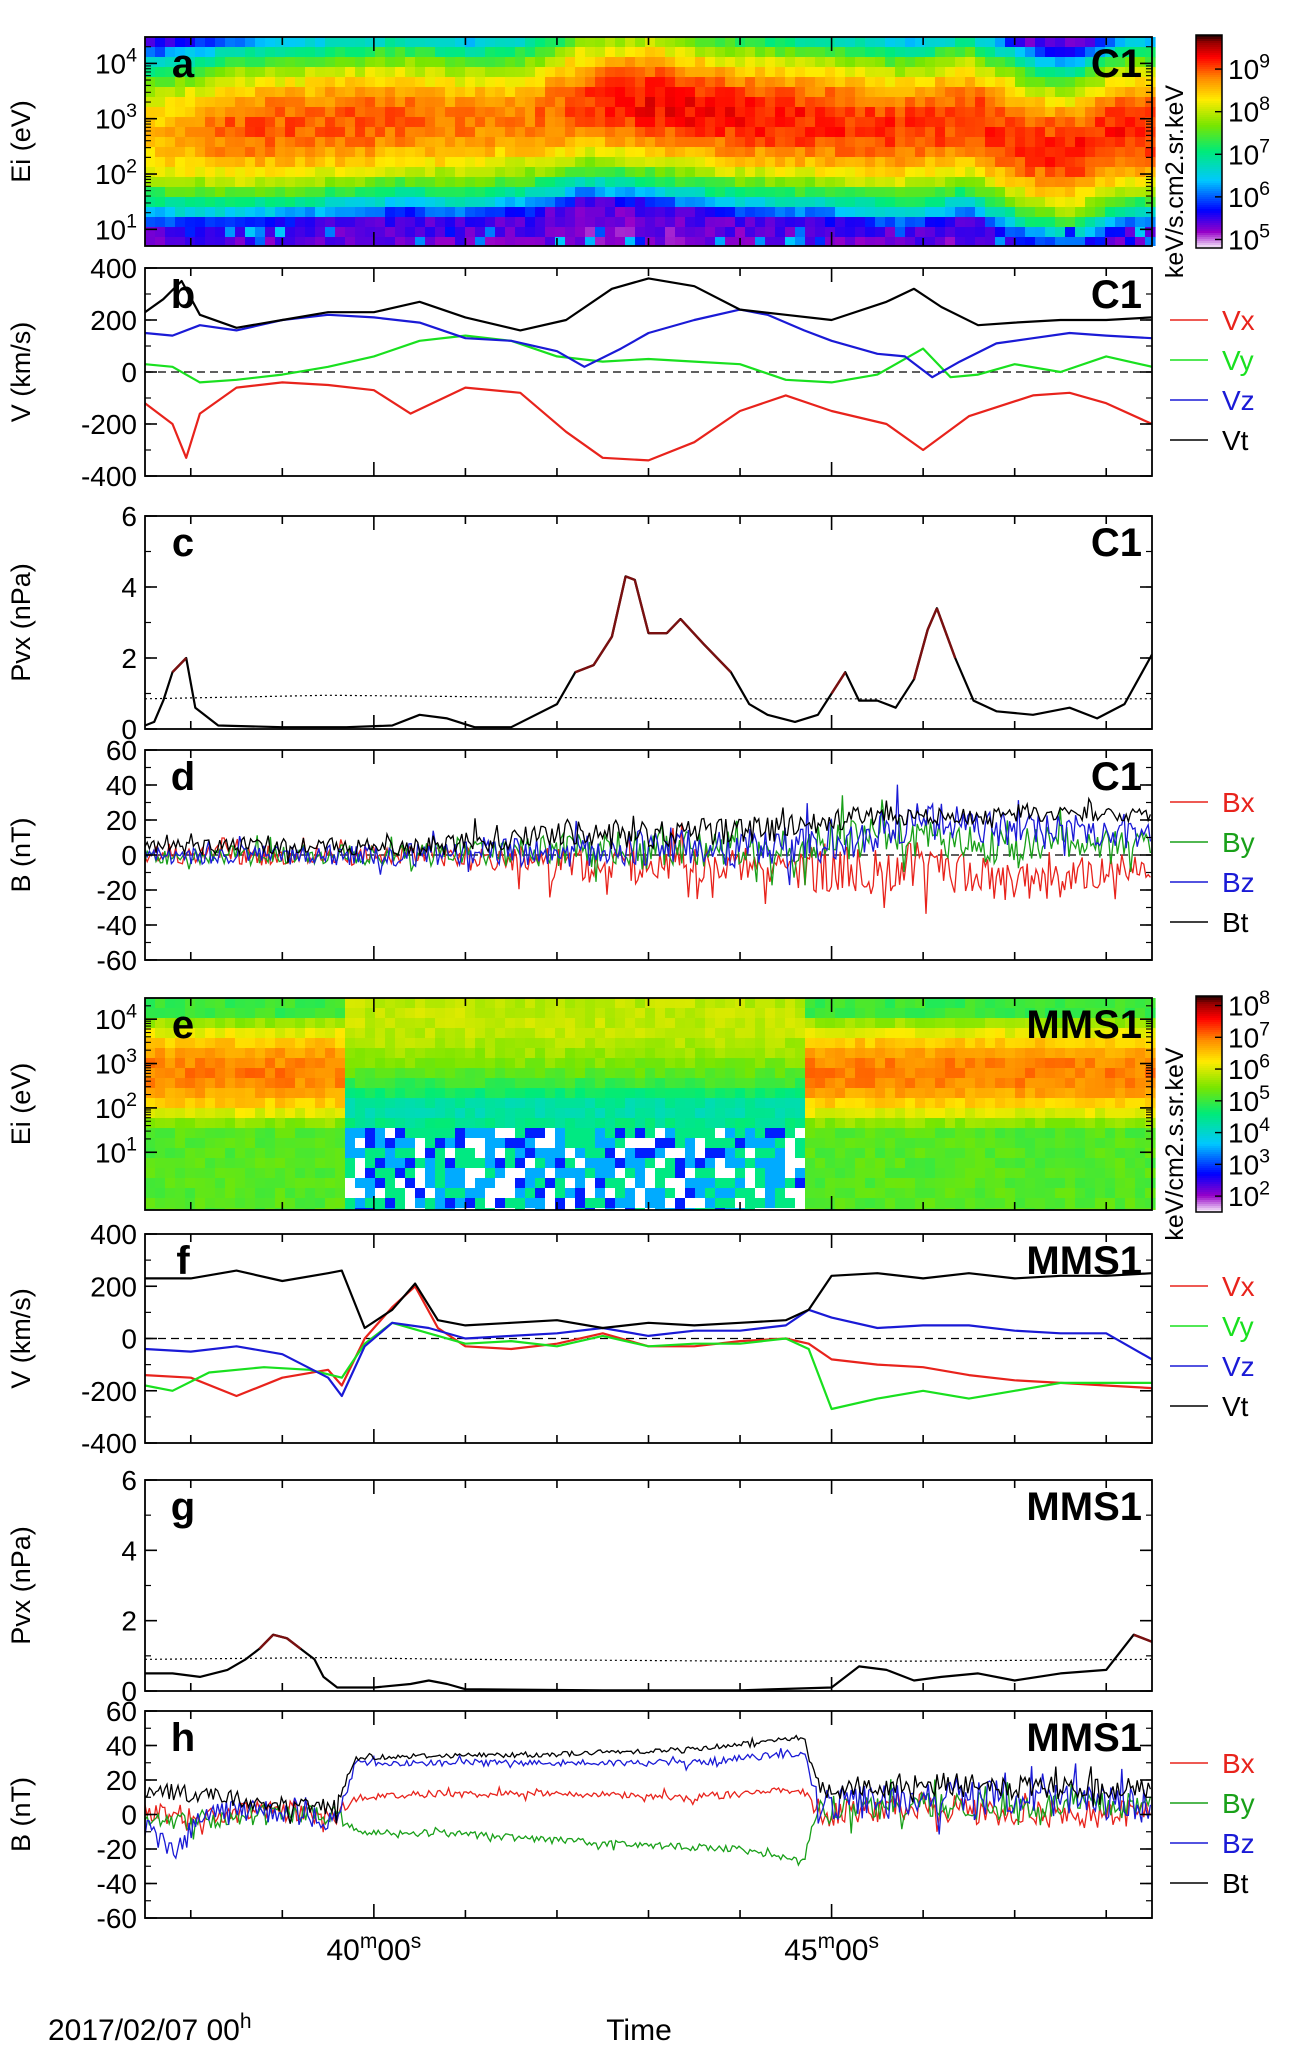  I want to click on legend-label-vy: Vy, so click(1238, 360).